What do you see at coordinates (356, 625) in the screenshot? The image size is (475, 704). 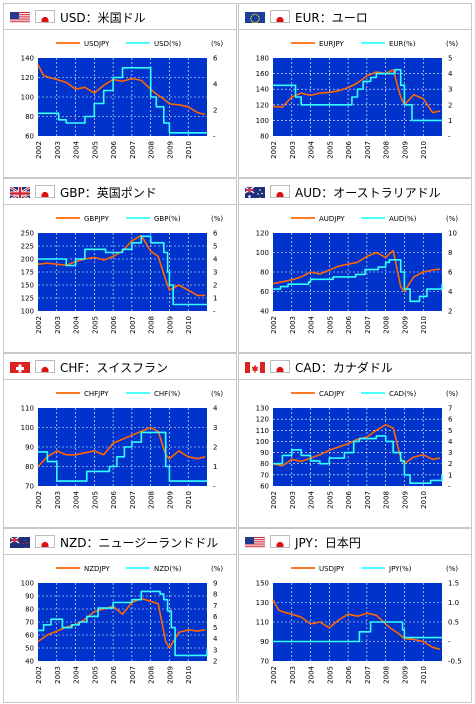 I see `series-line-exchange-rate` at bounding box center [356, 625].